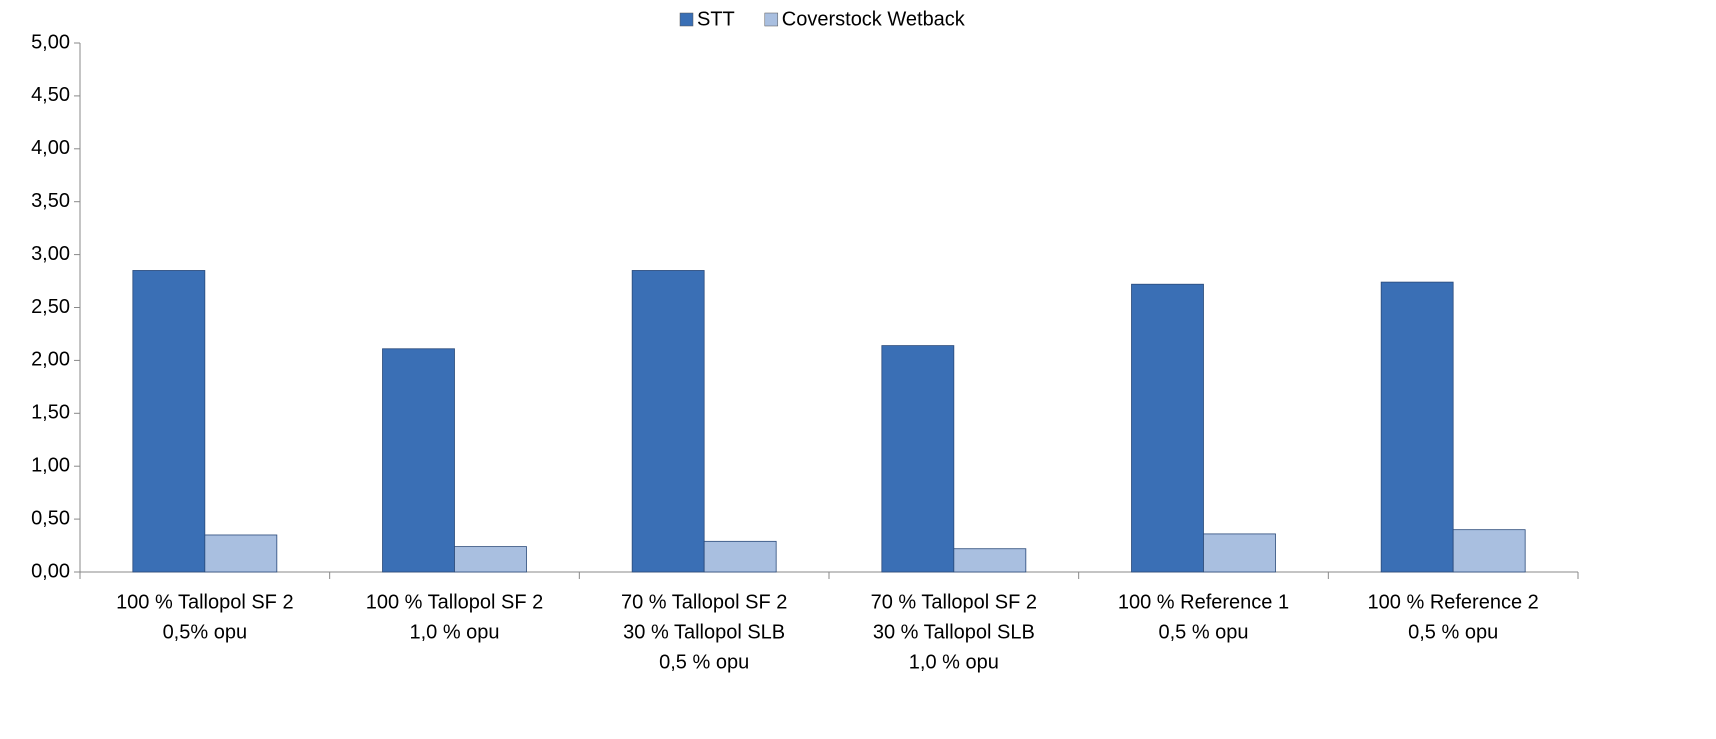 Image resolution: width=1716 pixels, height=739 pixels. Describe the element at coordinates (205, 632) in the screenshot. I see `x-tick-label: 0,5% opu` at that location.